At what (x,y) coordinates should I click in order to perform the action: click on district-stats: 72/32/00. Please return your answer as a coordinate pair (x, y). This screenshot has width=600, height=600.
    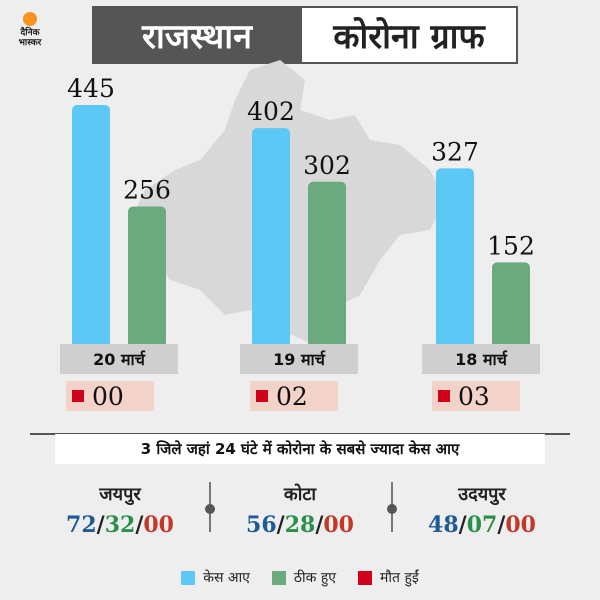
    Looking at the image, I should click on (120, 525).